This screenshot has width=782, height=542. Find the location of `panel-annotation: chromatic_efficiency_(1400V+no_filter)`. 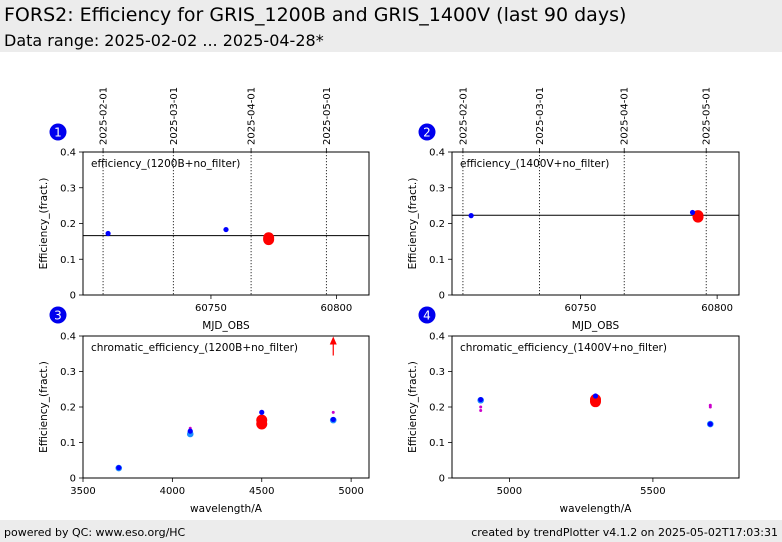

panel-annotation: chromatic_efficiency_(1400V+no_filter) is located at coordinates (563, 348).